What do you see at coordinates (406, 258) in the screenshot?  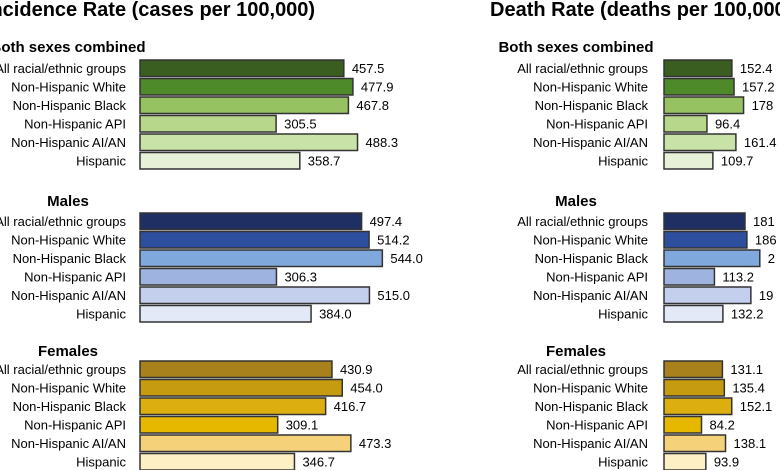 I see `value-label: 544.0` at bounding box center [406, 258].